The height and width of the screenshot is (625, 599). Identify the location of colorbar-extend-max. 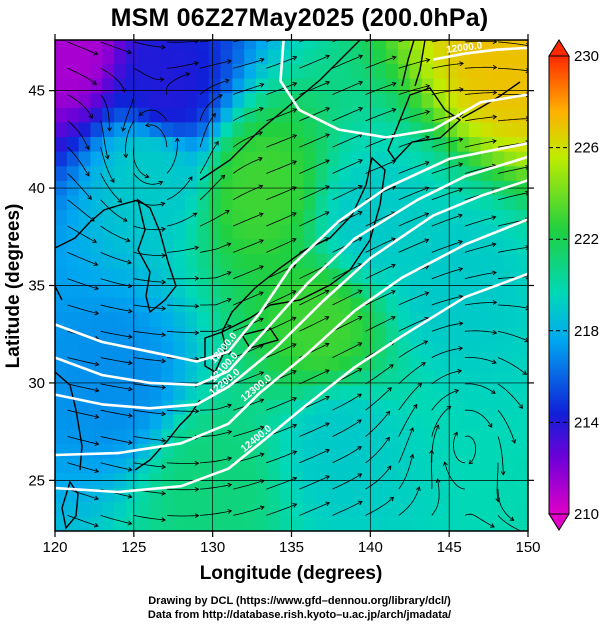
(559, 48).